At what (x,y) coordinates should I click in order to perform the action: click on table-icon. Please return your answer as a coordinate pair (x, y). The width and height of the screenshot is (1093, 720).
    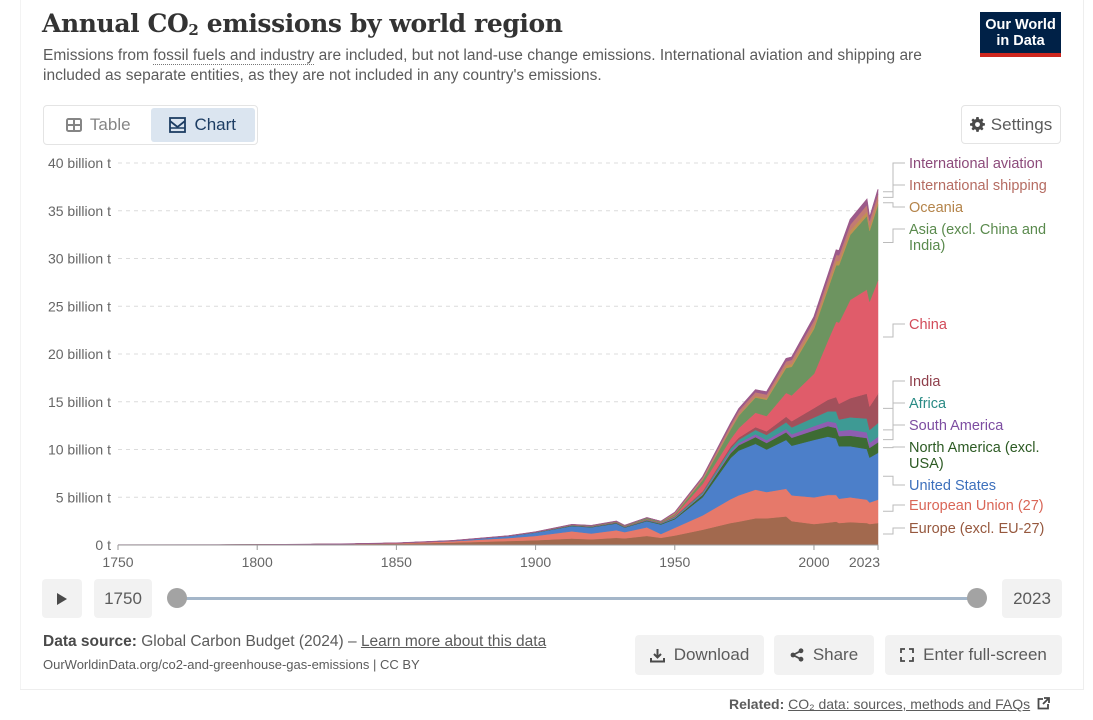
    Looking at the image, I should click on (73, 125).